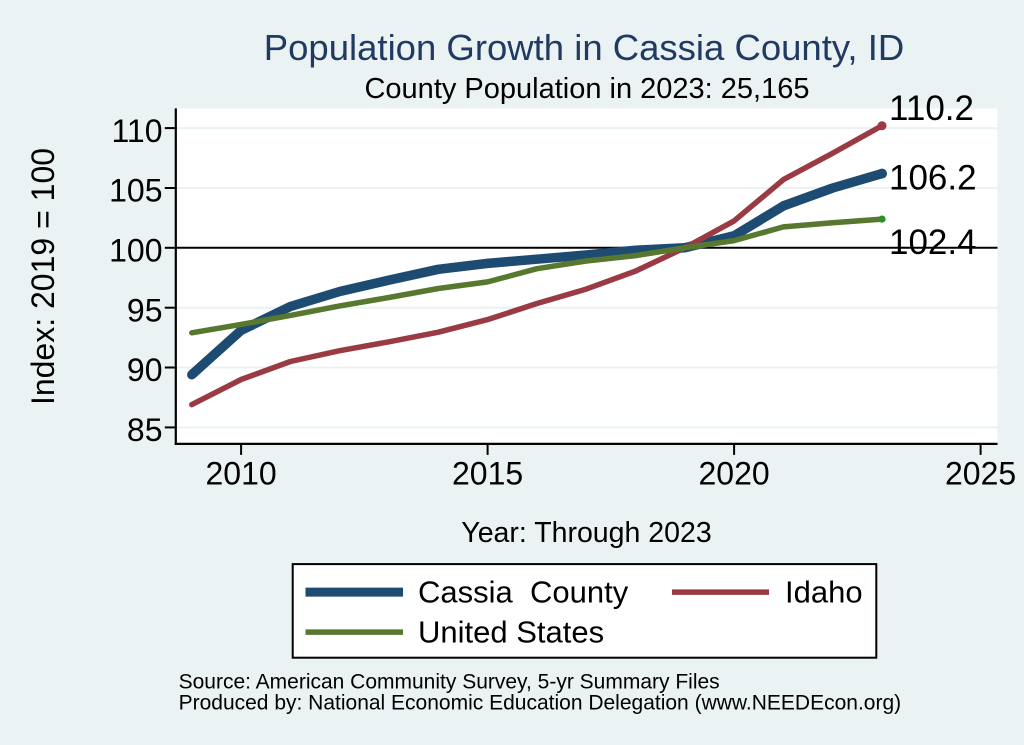 The width and height of the screenshot is (1024, 745). I want to click on svg-text: 105, so click(135, 191).